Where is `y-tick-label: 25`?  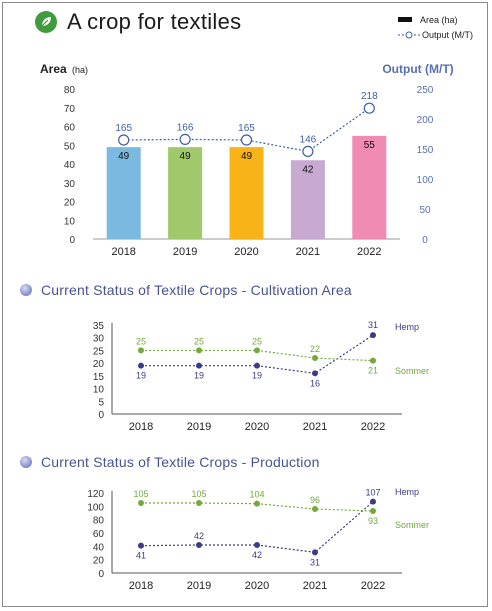 y-tick-label: 25 is located at coordinates (99, 351).